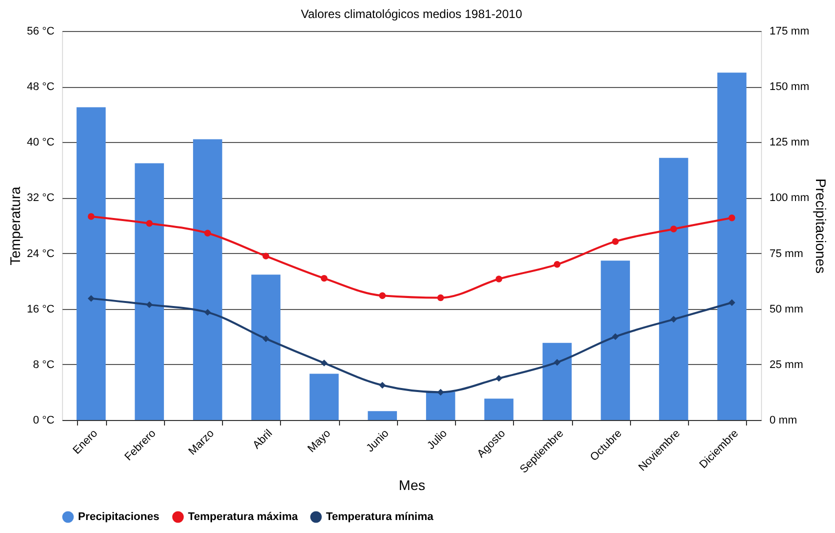  I want to click on x-tick-label: Julio, so click(437, 440).